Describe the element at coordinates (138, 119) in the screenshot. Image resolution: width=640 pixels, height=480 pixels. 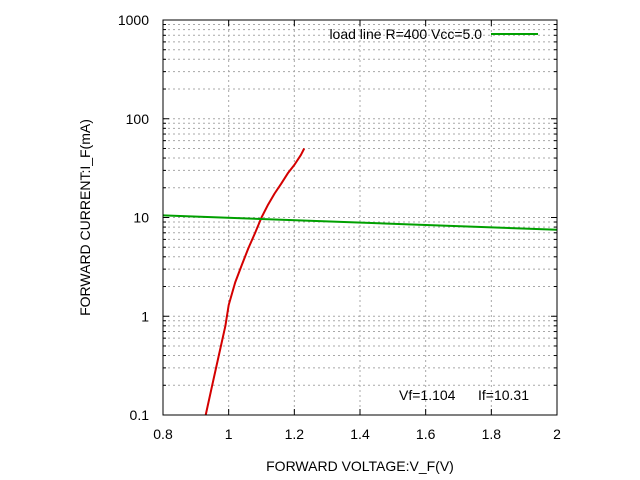
I see `y-tick-label: 100` at that location.